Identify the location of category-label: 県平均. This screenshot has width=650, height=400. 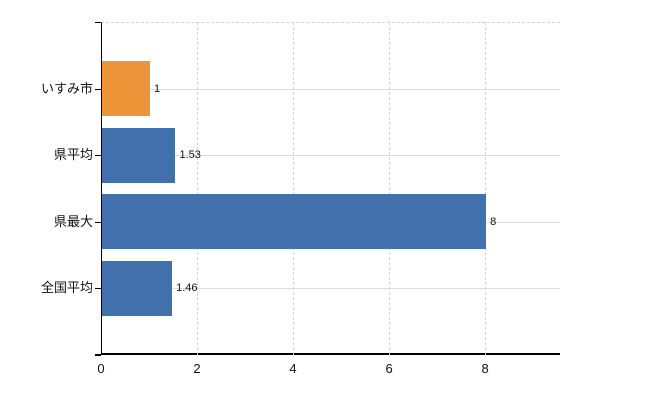
(73, 155).